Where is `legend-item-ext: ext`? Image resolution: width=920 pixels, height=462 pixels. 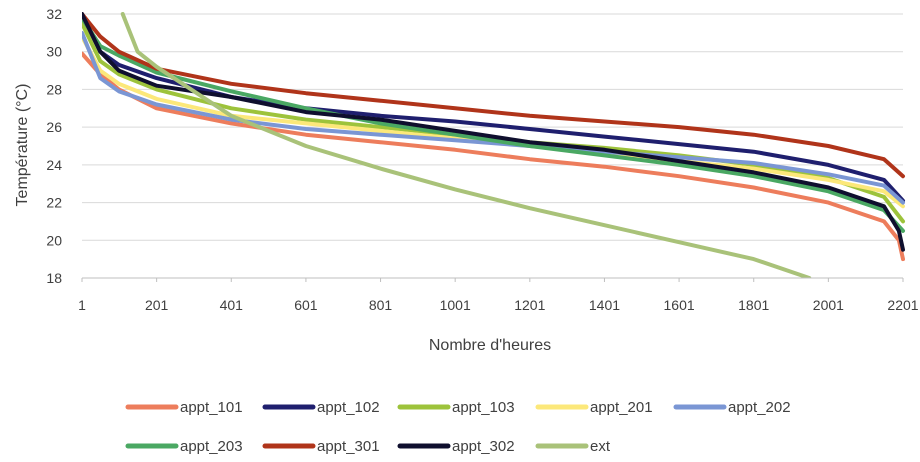
legend-item-ext: ext is located at coordinates (573, 446).